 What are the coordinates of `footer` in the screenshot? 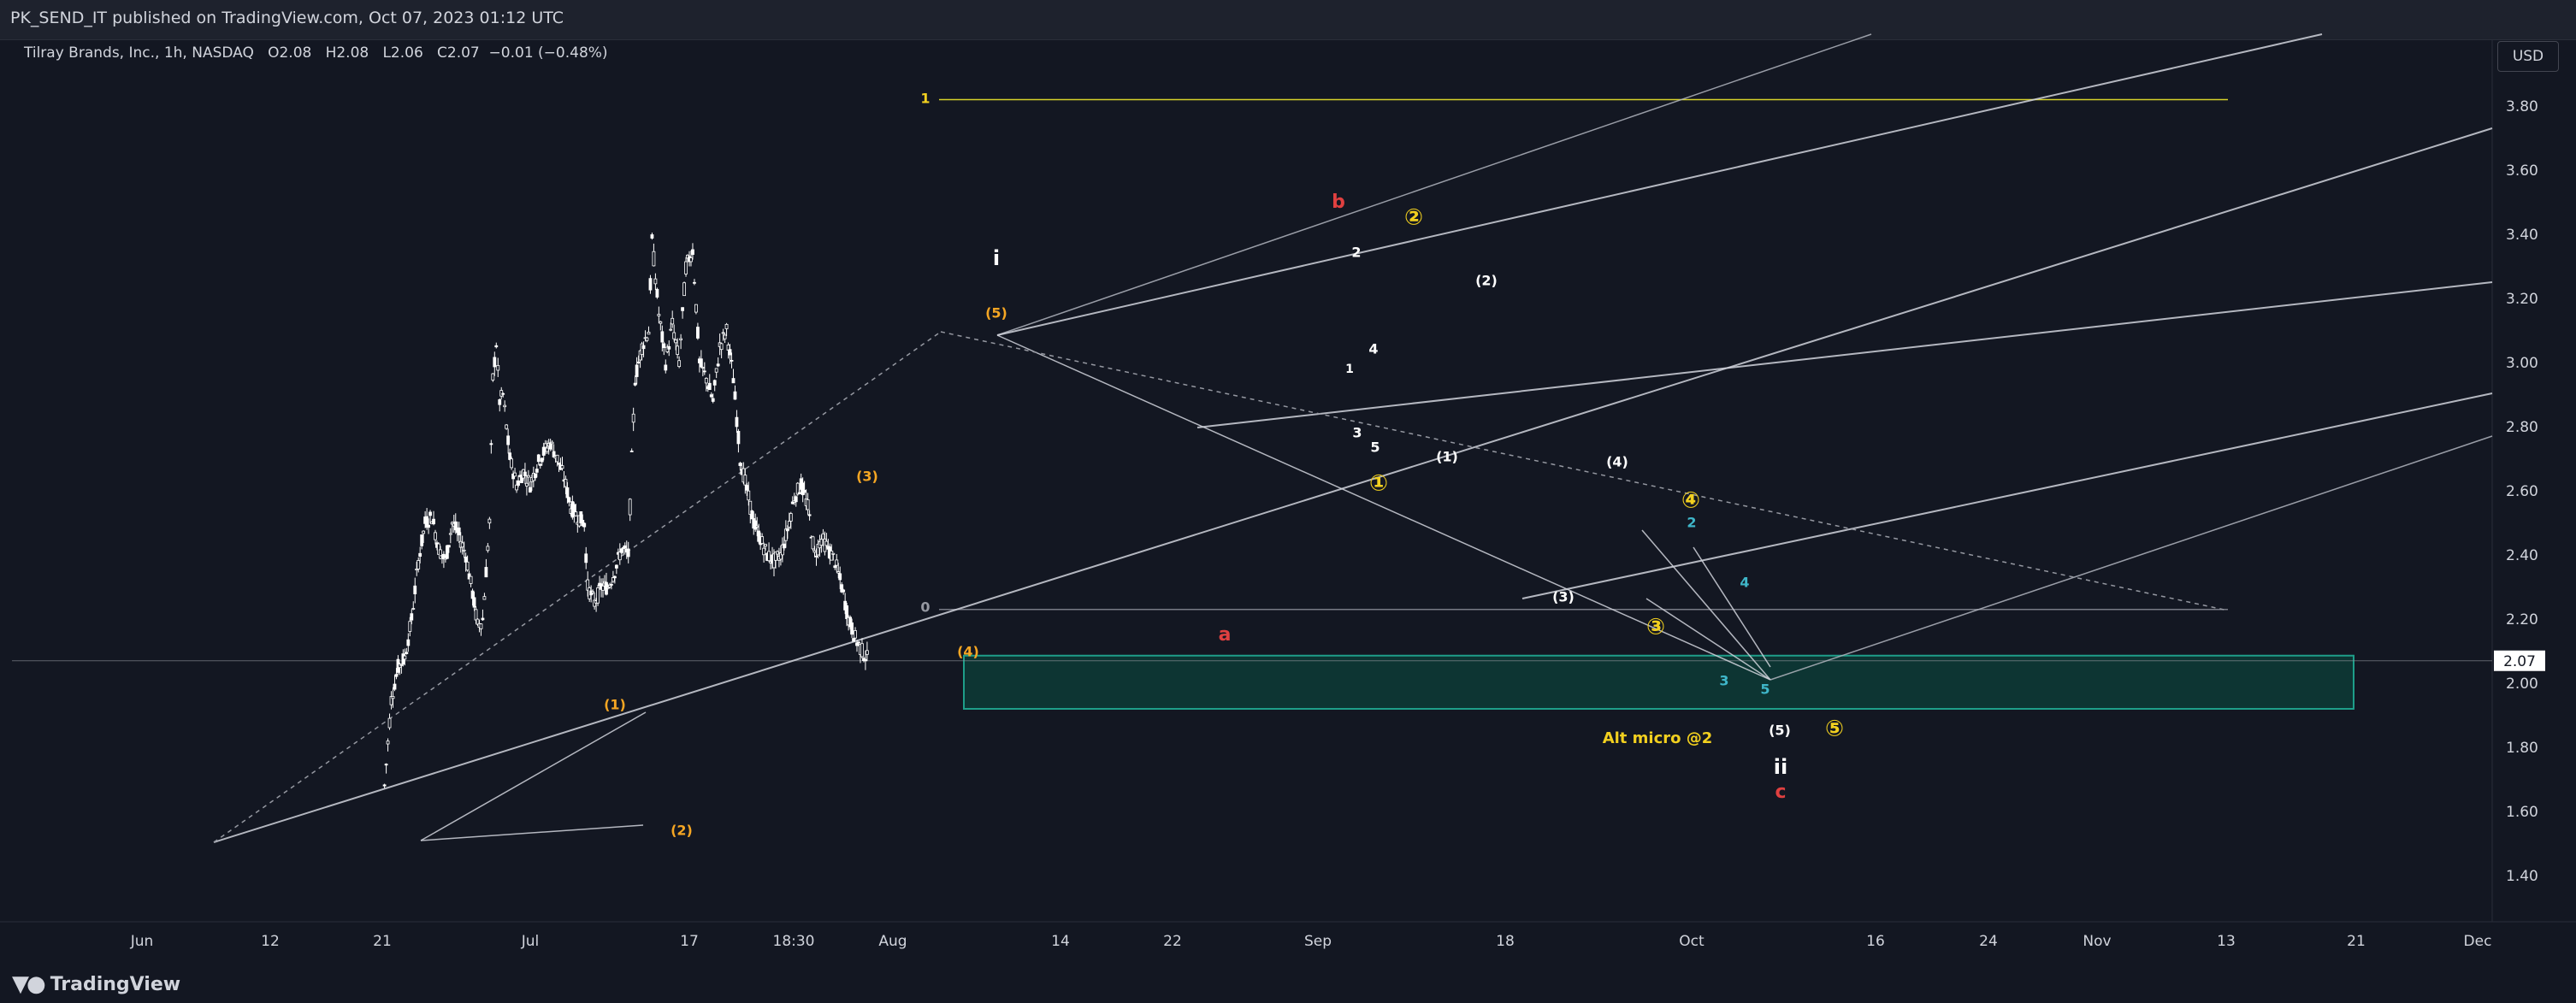 It's located at (1288, 984).